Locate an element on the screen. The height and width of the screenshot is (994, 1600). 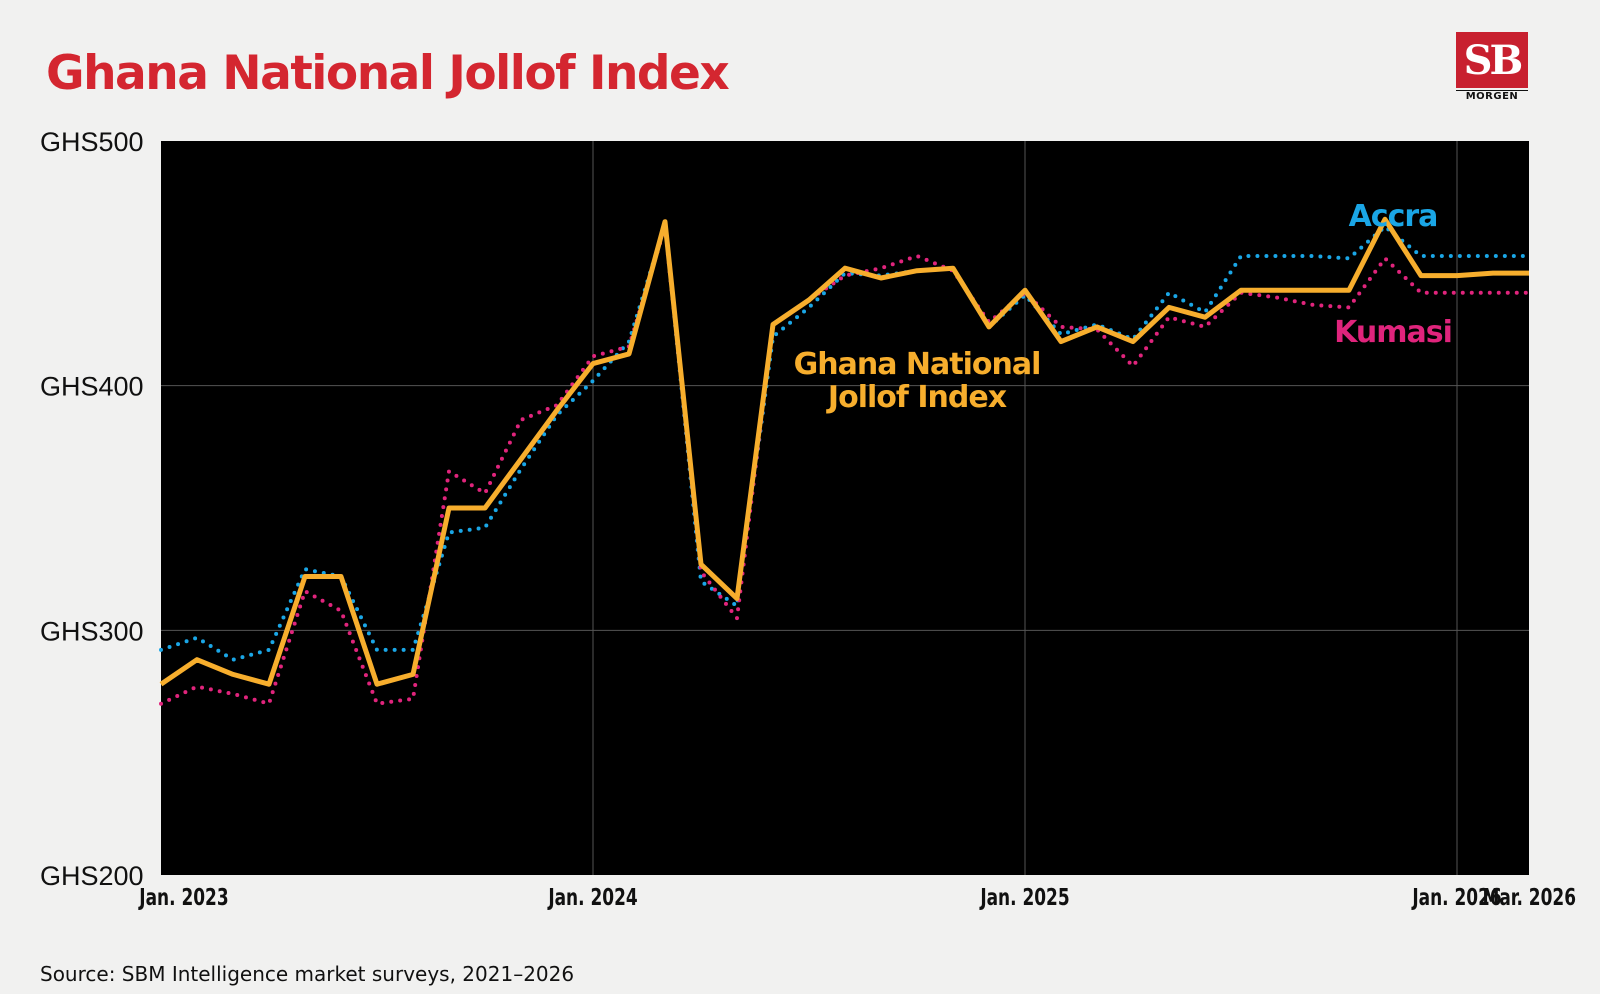
logo-wordmark: MORGEN is located at coordinates (1492, 96).